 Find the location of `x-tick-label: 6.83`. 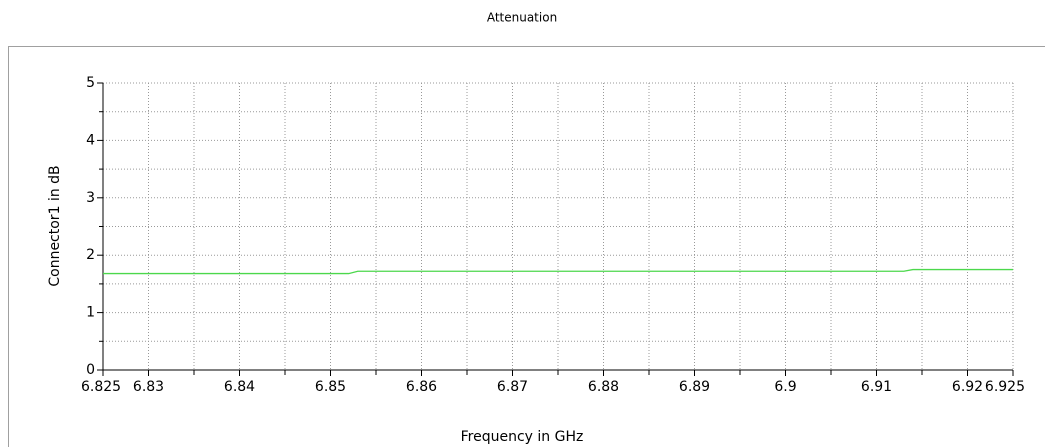

x-tick-label: 6.83 is located at coordinates (148, 387).